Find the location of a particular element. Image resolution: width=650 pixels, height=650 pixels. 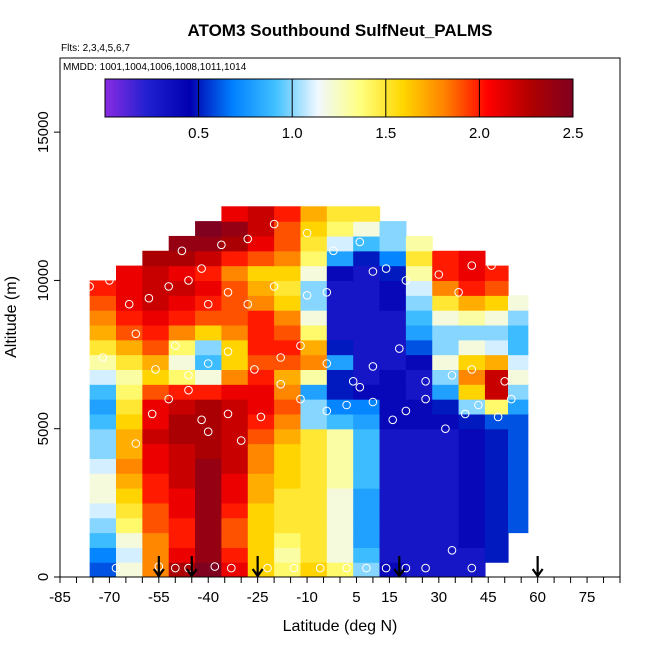

colorbar-ticks: 0.5 1.0 1.5 2.0 2.5 is located at coordinates (385, 110).